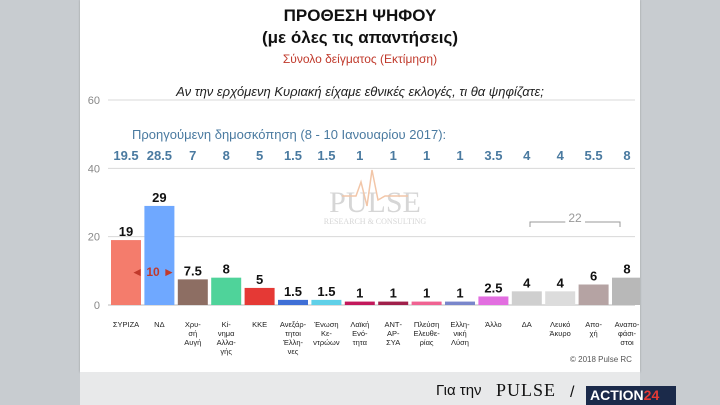  What do you see at coordinates (159, 155) in the screenshot?
I see `previous-value-1: 28.5` at bounding box center [159, 155].